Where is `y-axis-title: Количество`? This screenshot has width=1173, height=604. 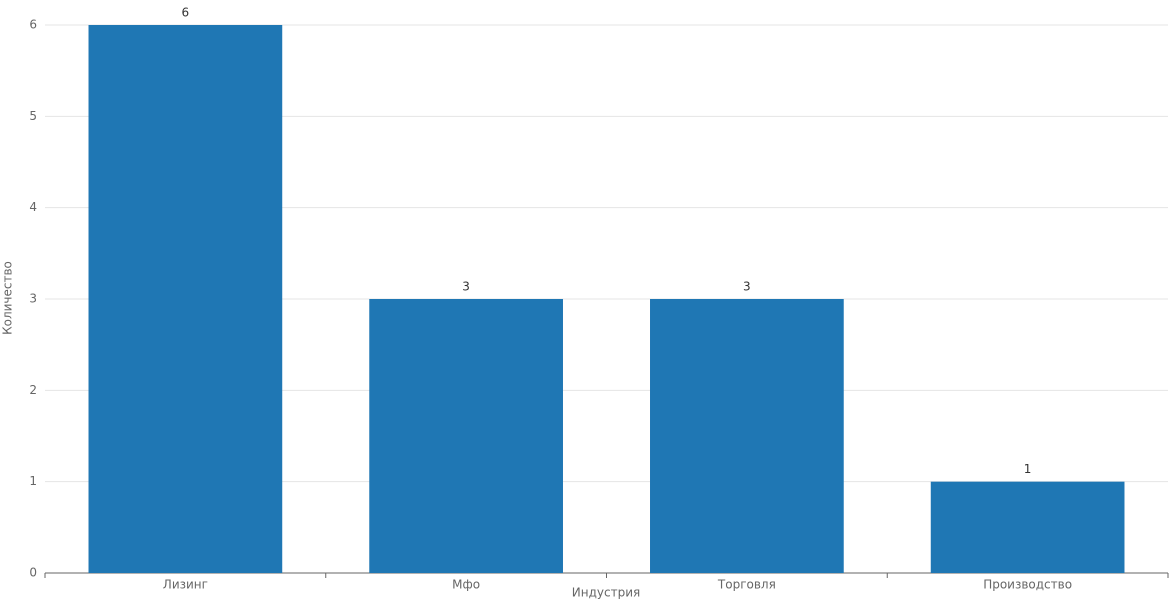
y-axis-title: Количество is located at coordinates (8, 298).